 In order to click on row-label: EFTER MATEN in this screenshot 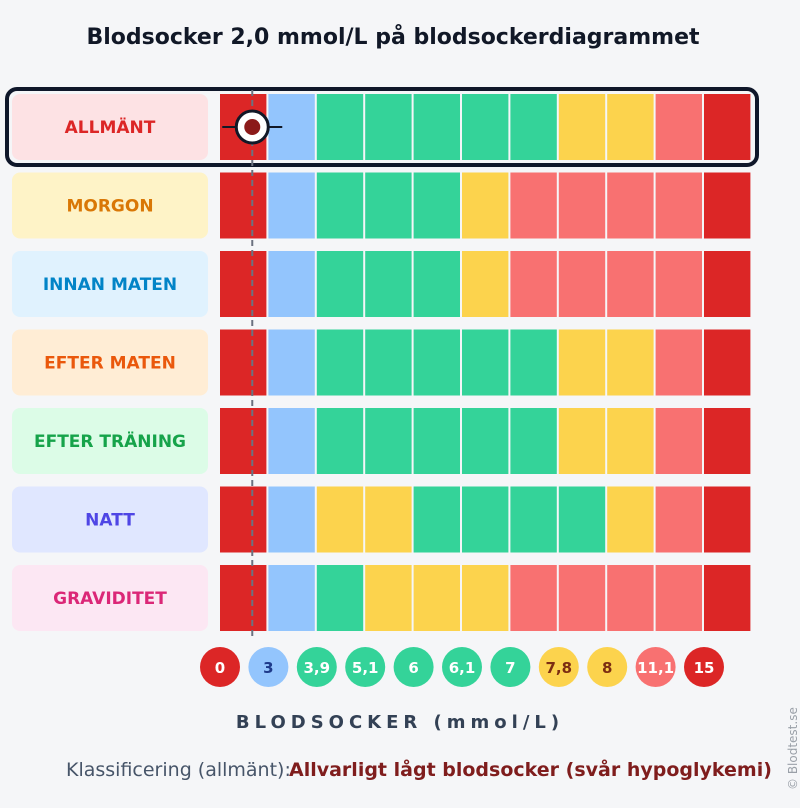, I will do `click(110, 364)`.